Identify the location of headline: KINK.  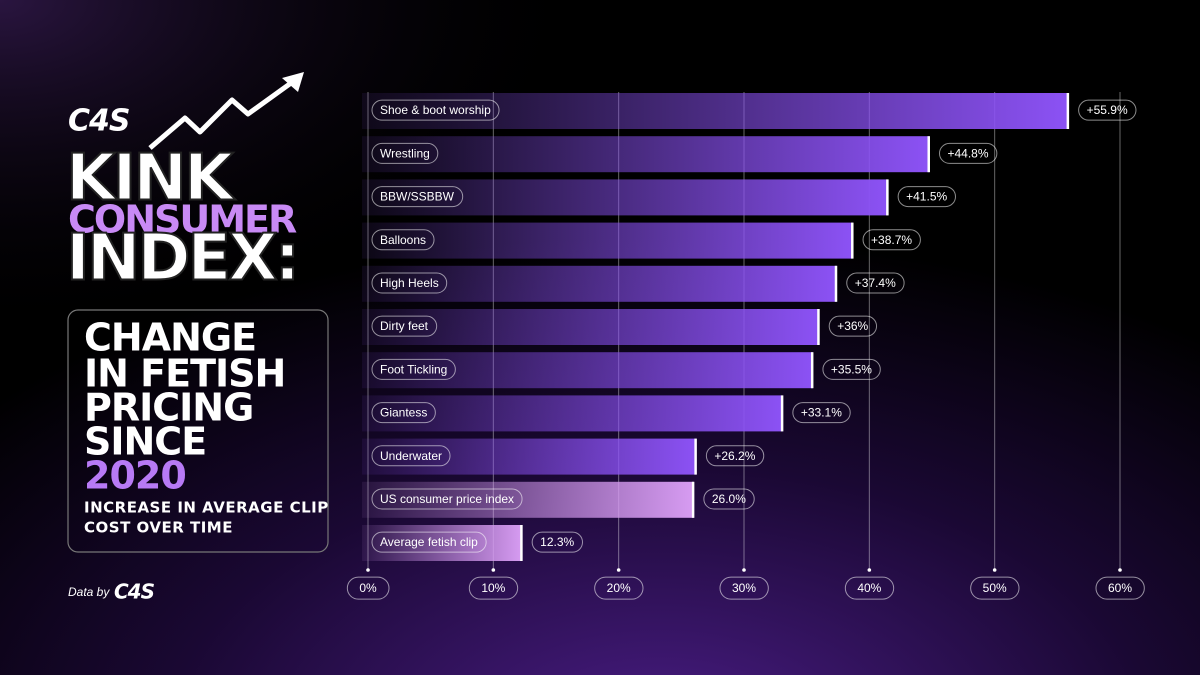
(151, 179).